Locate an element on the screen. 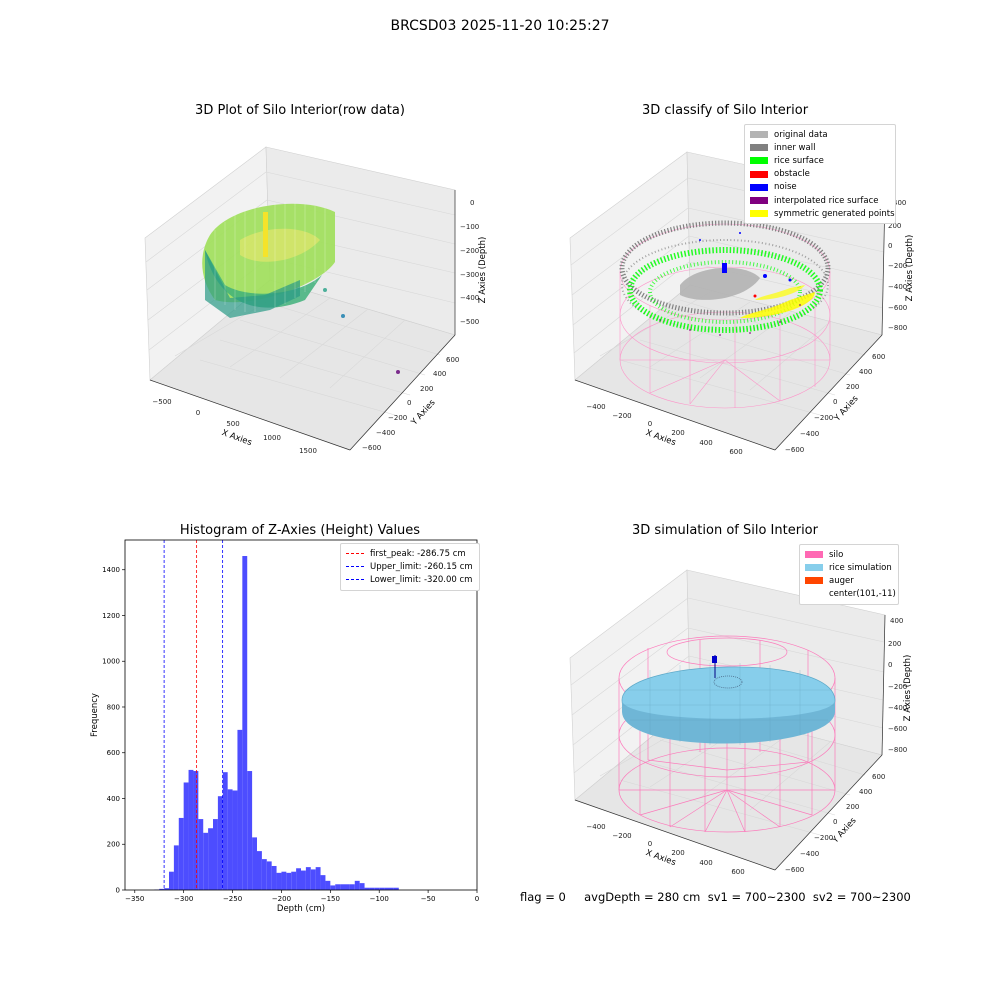  histogram-legend-label: first_peak: -286.75 cm is located at coordinates (418, 553).